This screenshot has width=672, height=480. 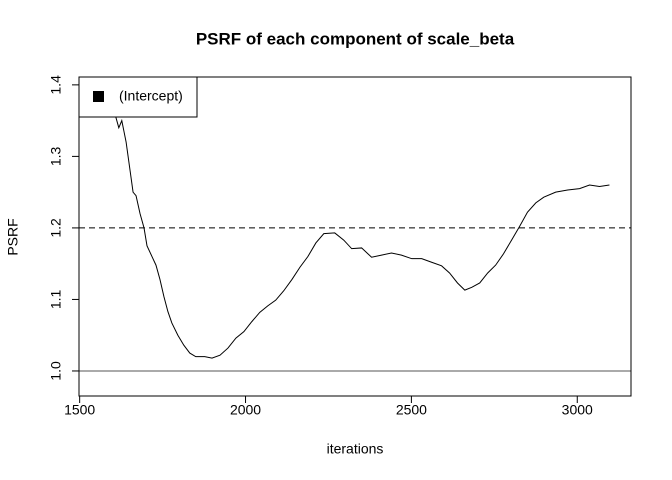 What do you see at coordinates (56, 371) in the screenshot?
I see `y-tick-label: 1.0` at bounding box center [56, 371].